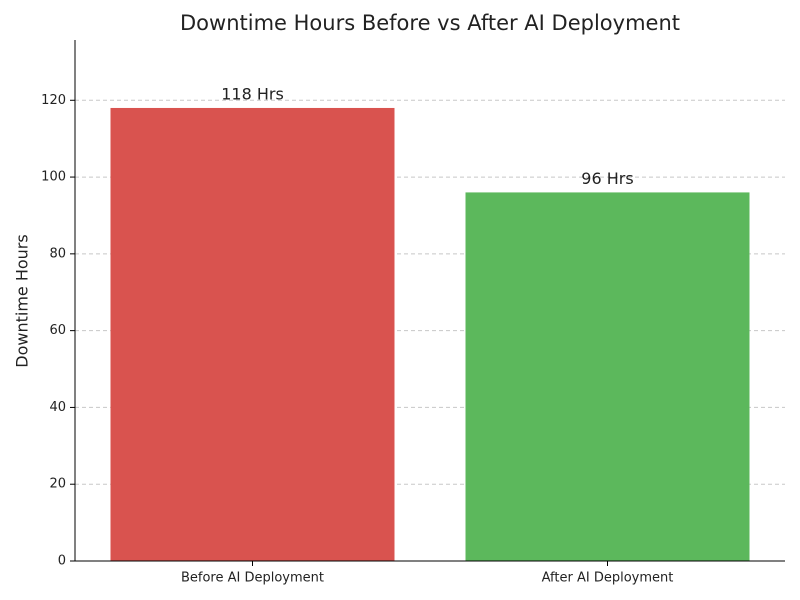 Image resolution: width=800 pixels, height=600 pixels. Describe the element at coordinates (608, 578) in the screenshot. I see `x-tick-label: After AI Deployment` at that location.